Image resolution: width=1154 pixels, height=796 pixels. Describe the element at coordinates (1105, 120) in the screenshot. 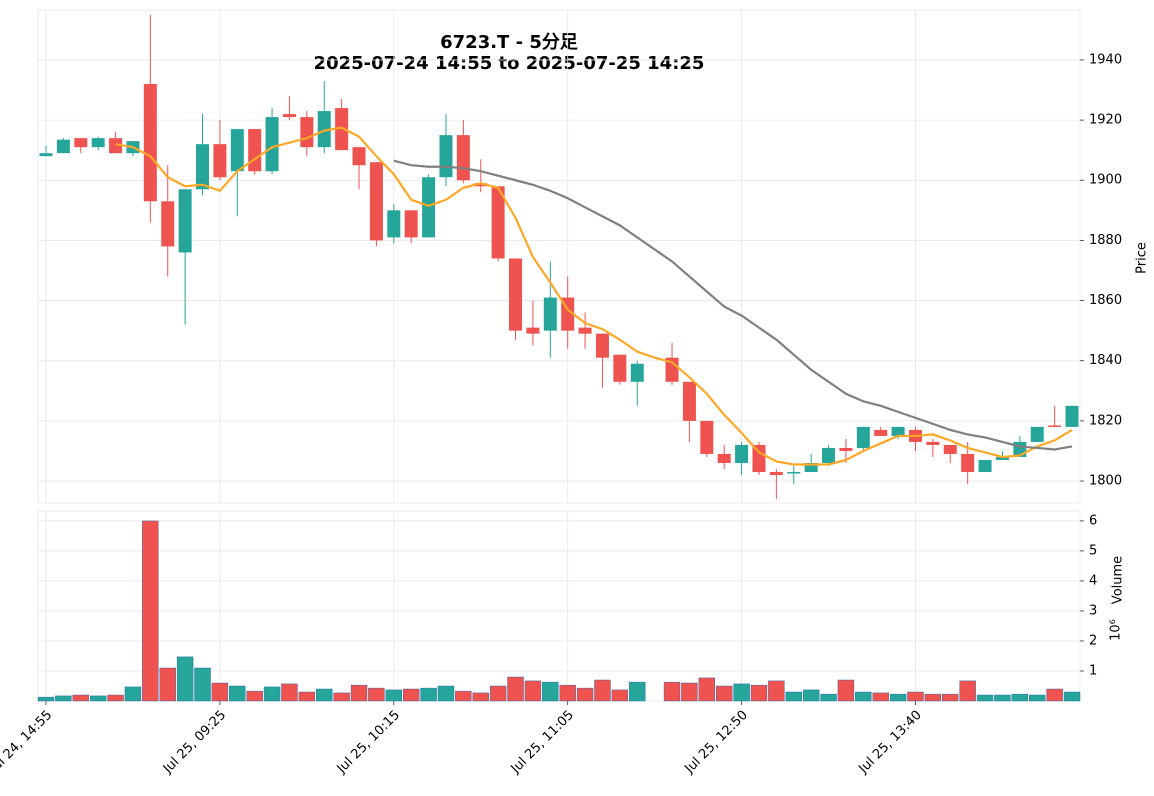

I see `y-tick-label: 1920` at that location.